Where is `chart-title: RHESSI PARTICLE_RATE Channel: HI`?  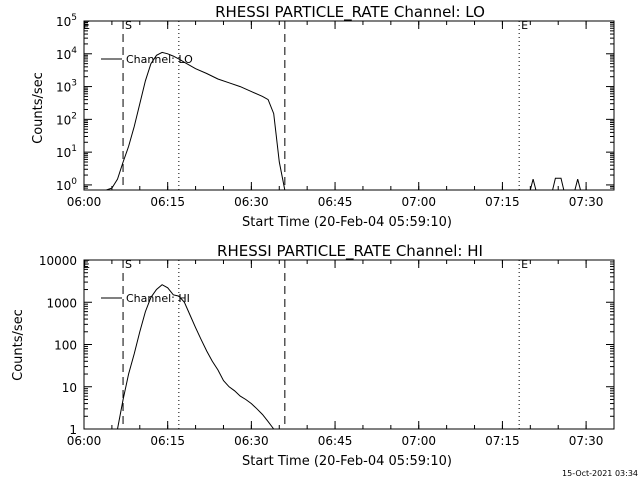 chart-title: RHESSI PARTICLE_RATE Channel: HI is located at coordinates (350, 251).